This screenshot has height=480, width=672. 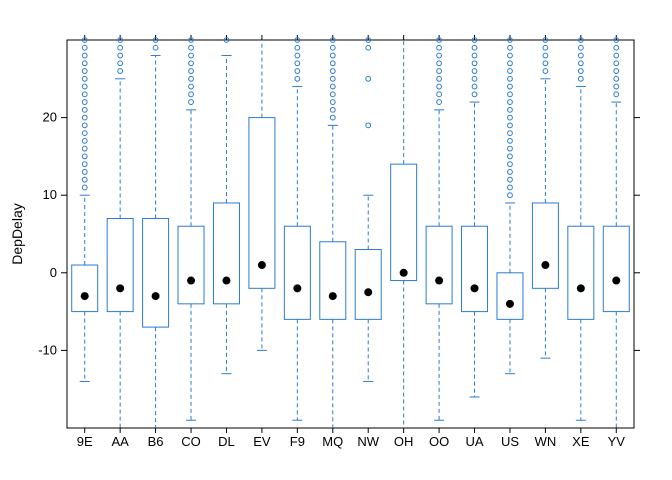 I want to click on box-group-wn: WN, so click(x=545, y=242).